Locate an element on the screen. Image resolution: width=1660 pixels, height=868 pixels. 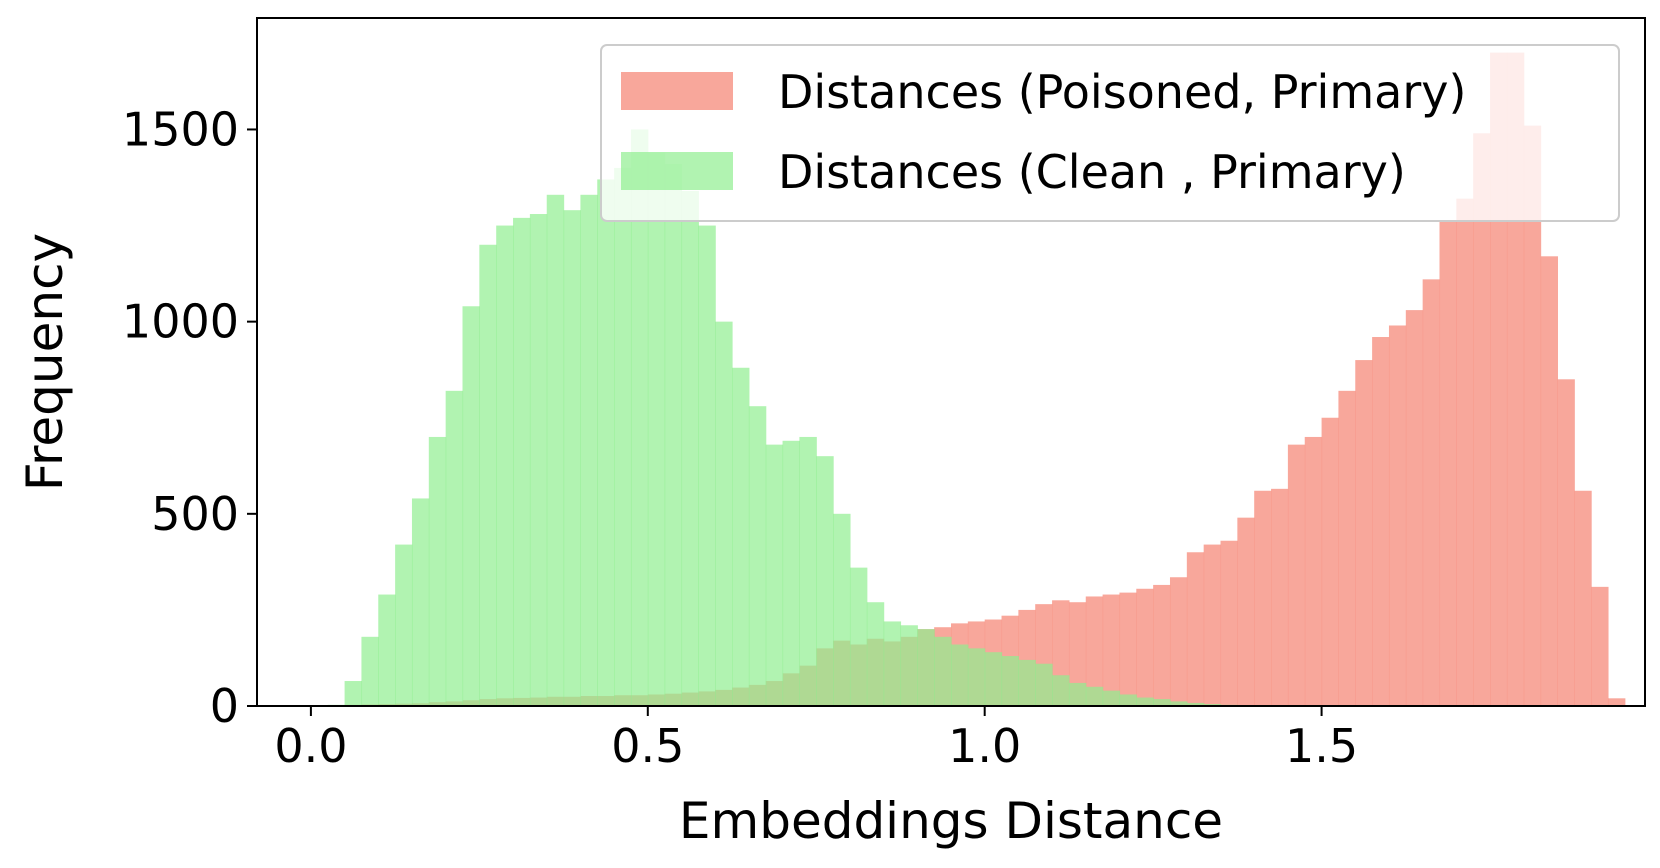
legend-label-poisoned: Distances (Poisoned, Primary) is located at coordinates (1122, 92).